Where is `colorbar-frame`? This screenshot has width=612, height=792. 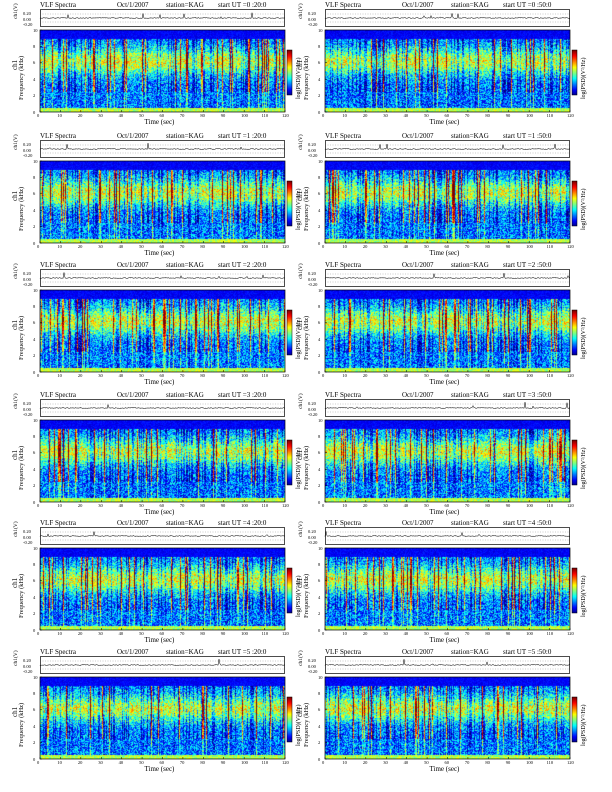
colorbar-frame is located at coordinates (574, 590).